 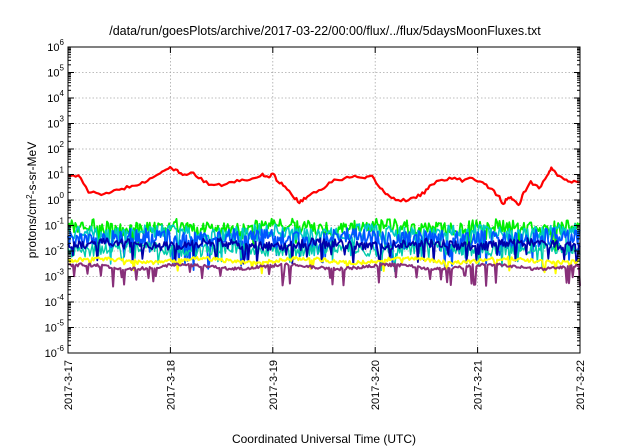 I want to click on x-tick-label: 2017-3-22, so click(x=581, y=385).